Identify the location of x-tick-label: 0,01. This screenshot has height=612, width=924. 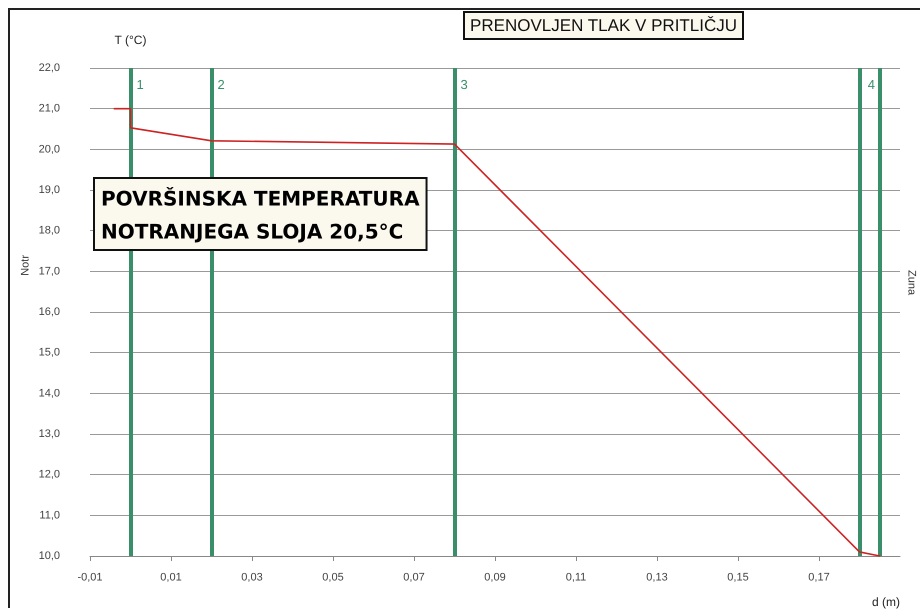
(171, 578).